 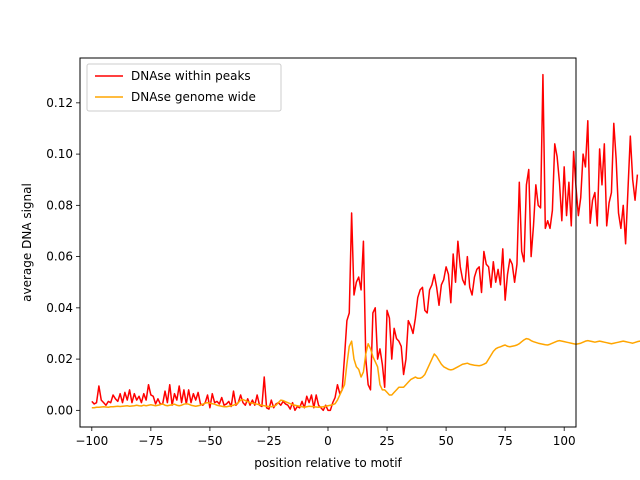 What do you see at coordinates (59, 103) in the screenshot?
I see `y-tick-label: 0.12` at bounding box center [59, 103].